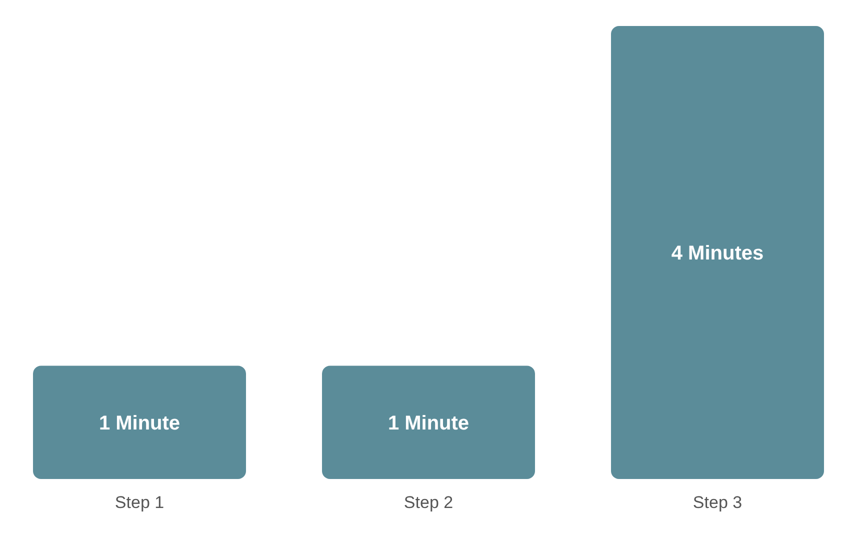 This screenshot has width=844, height=536. Describe the element at coordinates (717, 253) in the screenshot. I see `data-label: 4 Minutes` at that location.